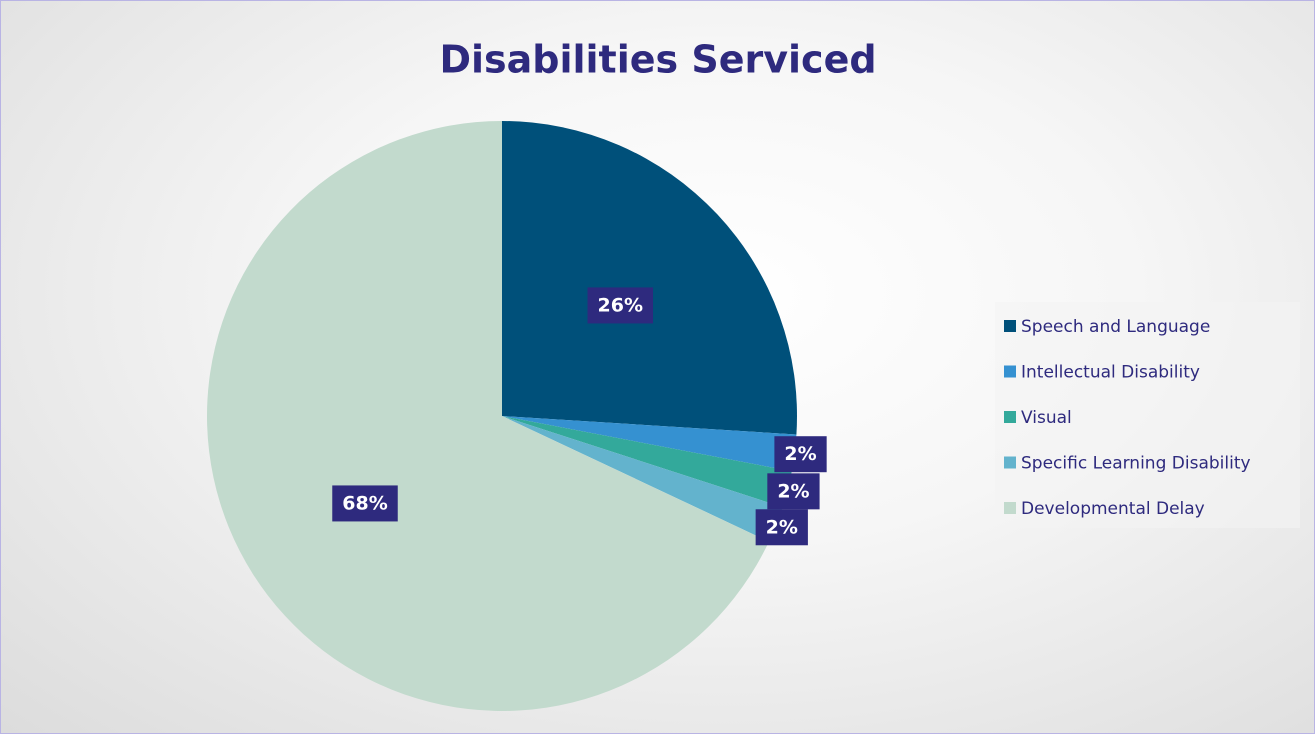 This screenshot has width=1315, height=734. Describe the element at coordinates (1136, 464) in the screenshot. I see `legend-label: Specific Learning Disability` at that location.